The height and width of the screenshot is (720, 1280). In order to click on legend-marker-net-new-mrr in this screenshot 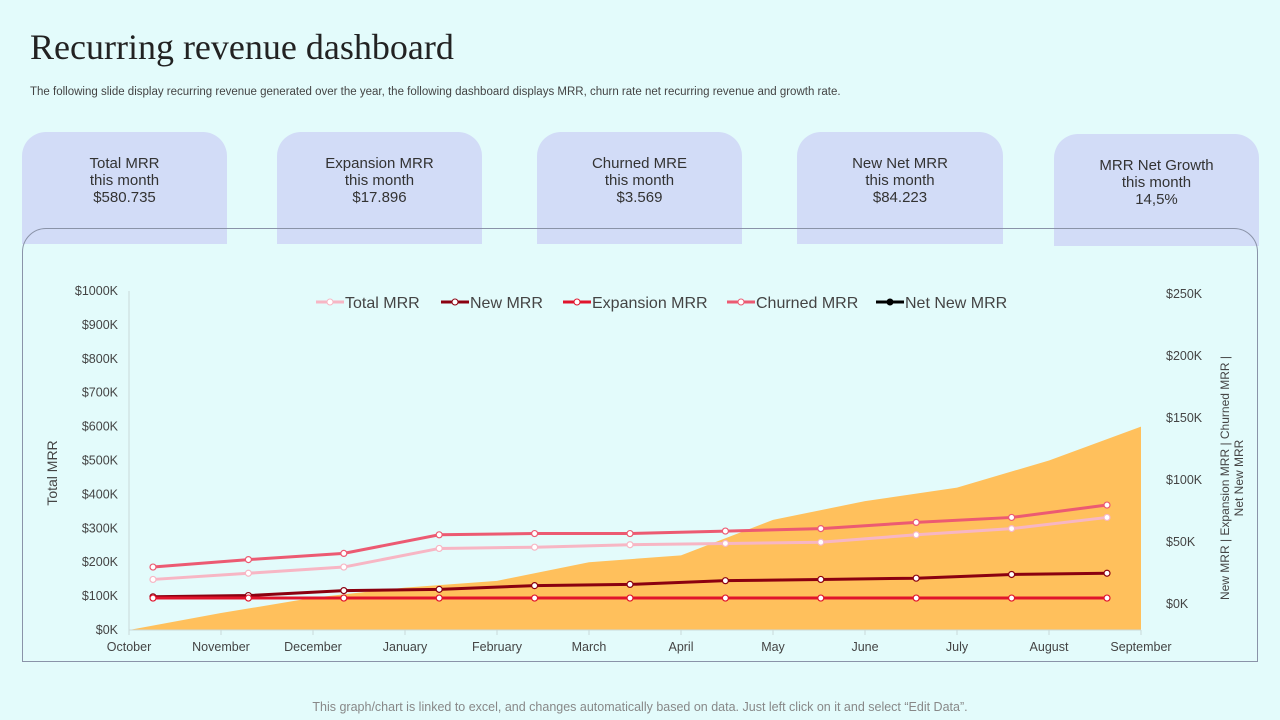, I will do `click(890, 302)`.